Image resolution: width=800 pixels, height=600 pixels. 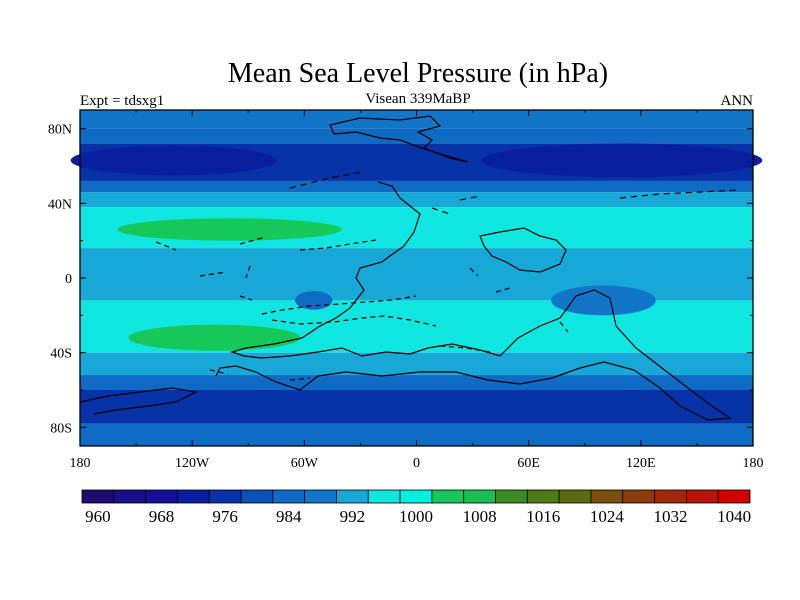 I want to click on colorbar-label: 1008, so click(x=480, y=516).